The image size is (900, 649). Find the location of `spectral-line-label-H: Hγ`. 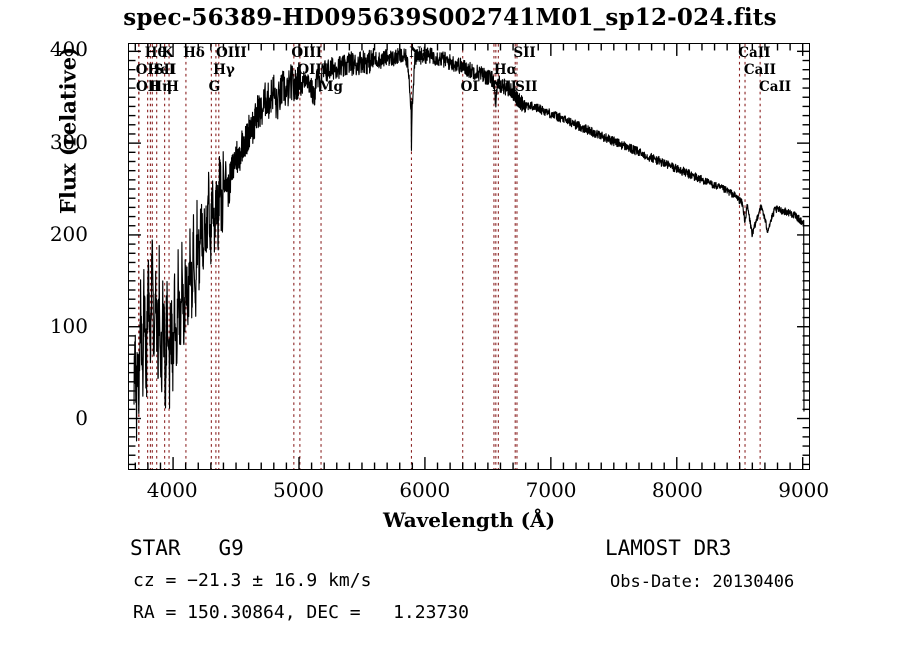

spectral-line-label-H: Hγ is located at coordinates (224, 70).